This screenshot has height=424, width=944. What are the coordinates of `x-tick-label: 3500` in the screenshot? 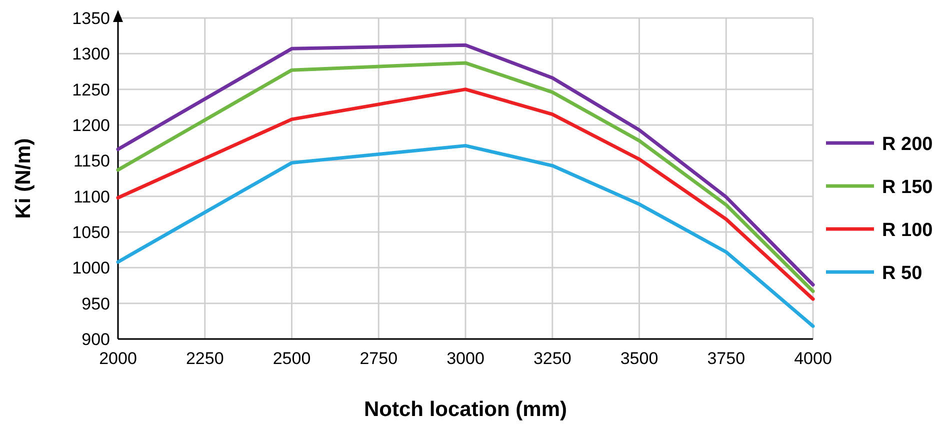 It's located at (639, 358).